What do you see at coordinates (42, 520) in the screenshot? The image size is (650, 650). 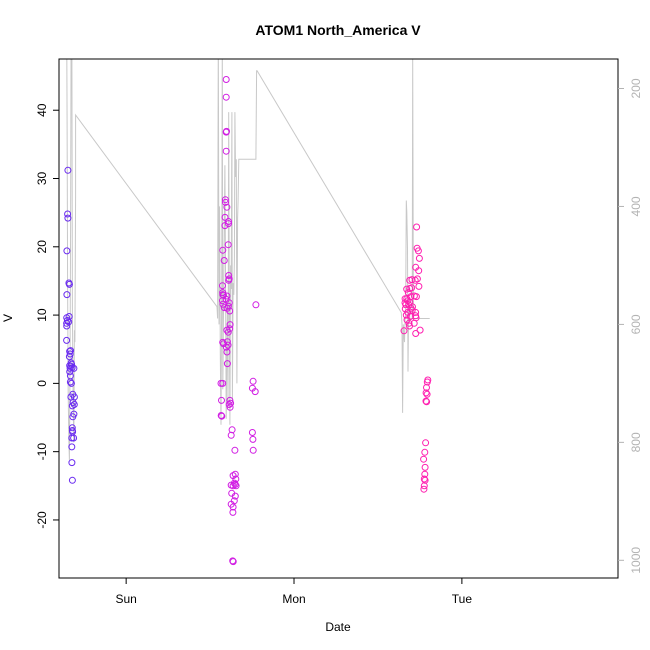 I see `y-tick-label: -20` at bounding box center [42, 520].